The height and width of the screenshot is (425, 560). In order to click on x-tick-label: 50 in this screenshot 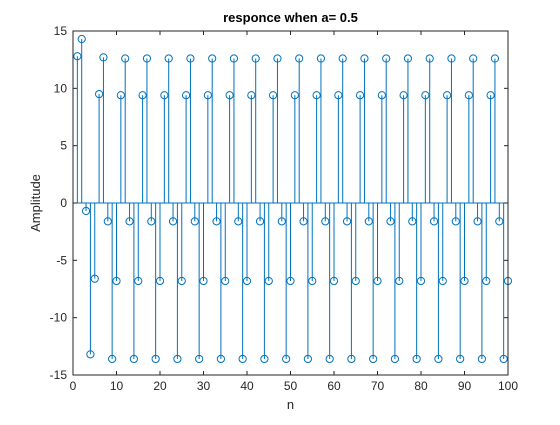, I will do `click(291, 386)`.